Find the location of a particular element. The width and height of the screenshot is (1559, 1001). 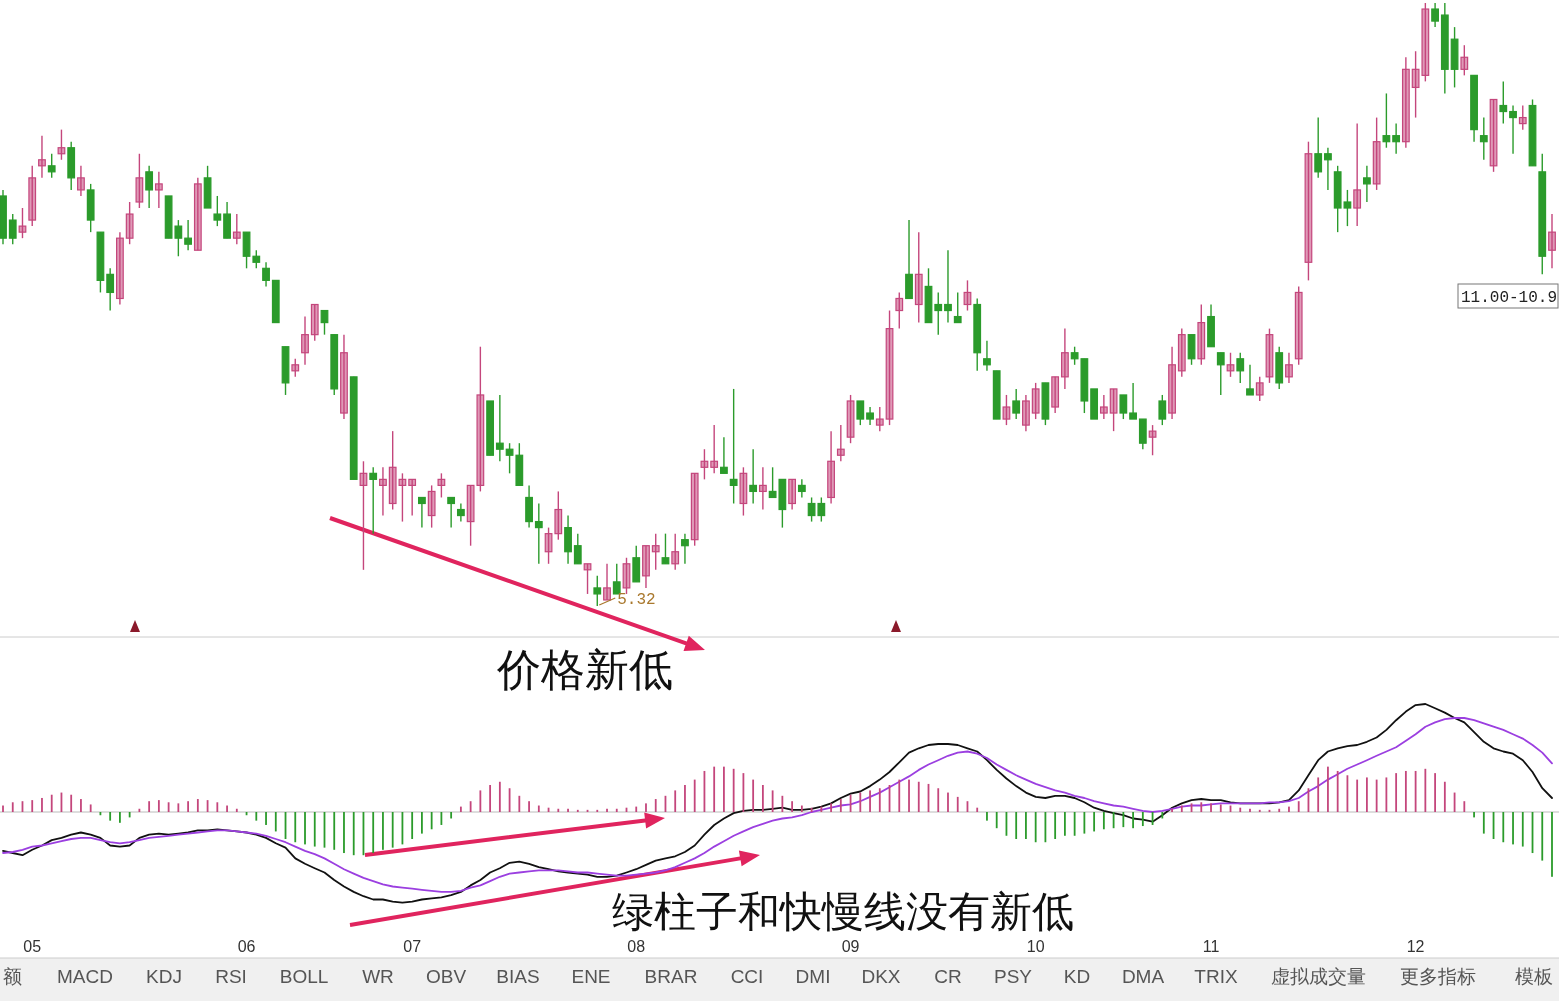

text: ENE is located at coordinates (591, 976).